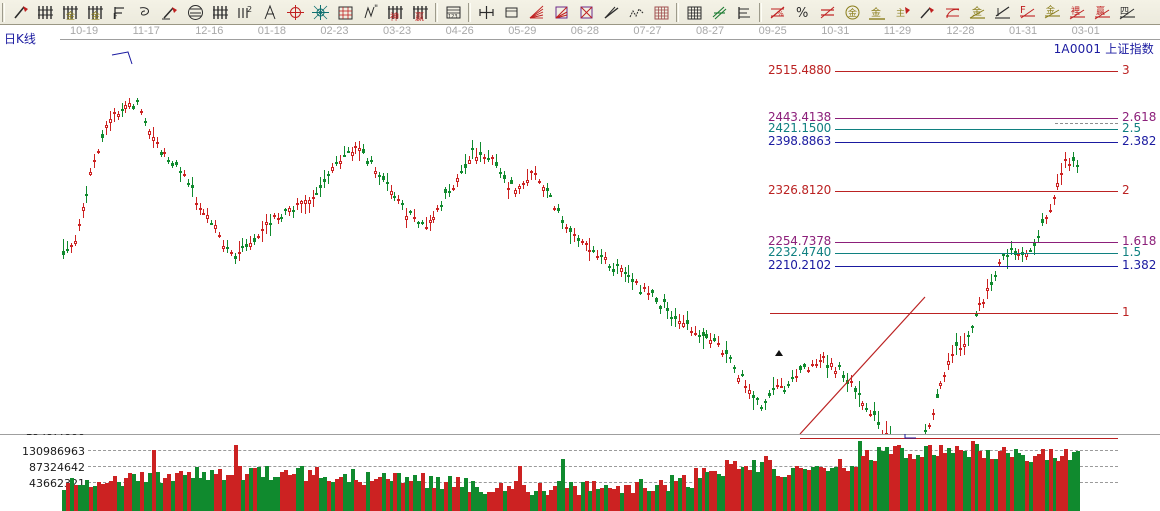 This screenshot has width=1160, height=511. Describe the element at coordinates (927, 12) in the screenshot. I see `toolbar-gold-pen-tool` at that location.